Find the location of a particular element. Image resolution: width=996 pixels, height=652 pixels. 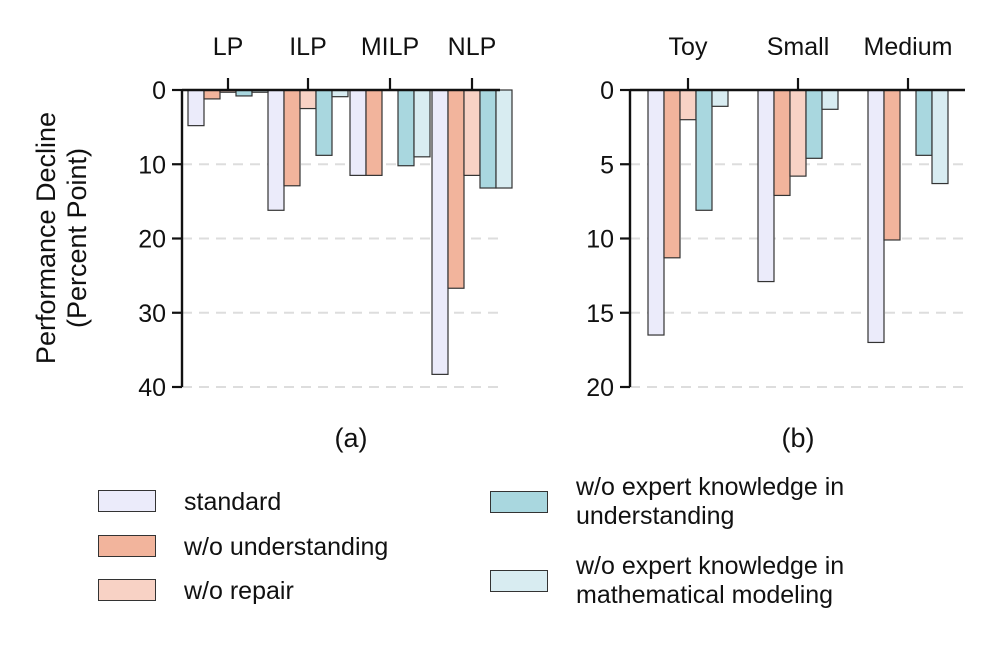

y-tick-label: 40 is located at coordinates (152, 388).